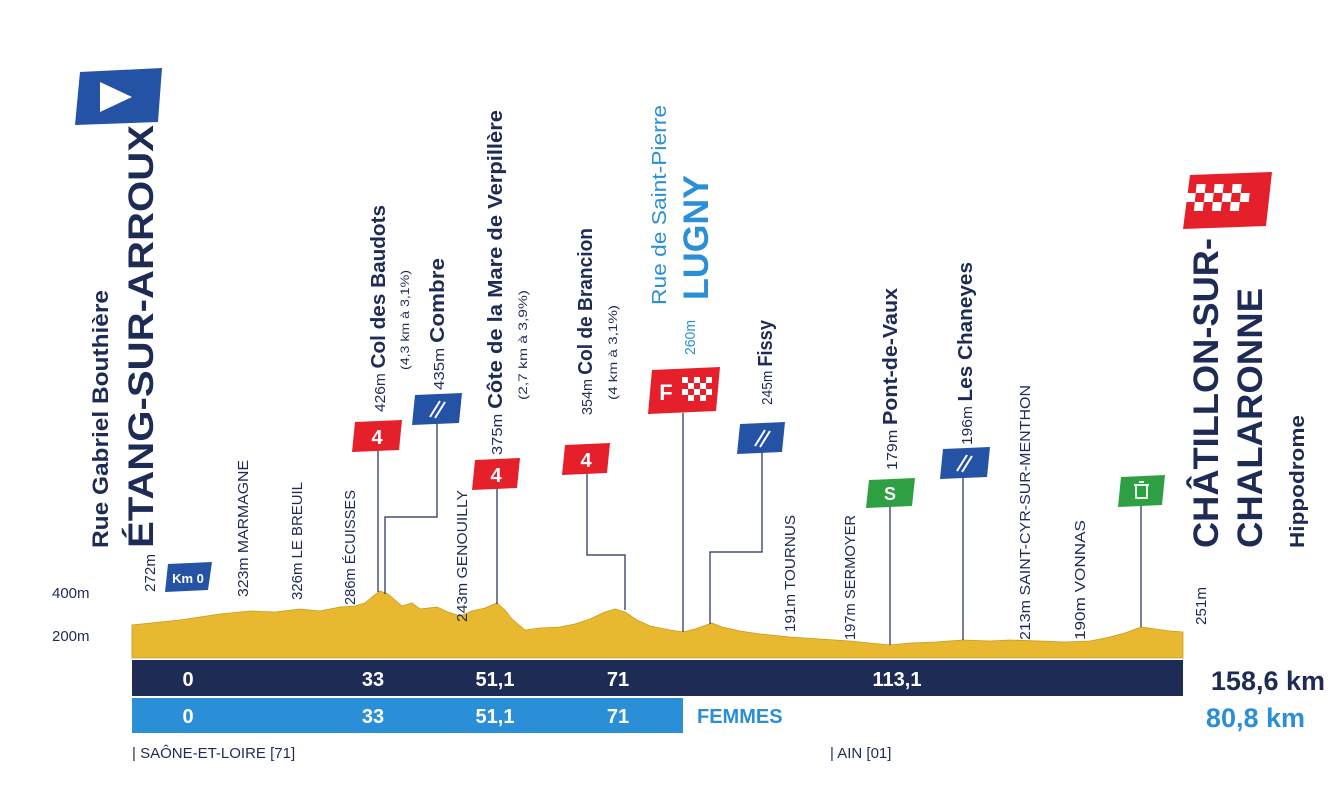 This screenshot has width=1337, height=786. Describe the element at coordinates (1025, 512) in the screenshot. I see `town-label: 213m SAINT-CYR-SUR-MENTHON` at that location.